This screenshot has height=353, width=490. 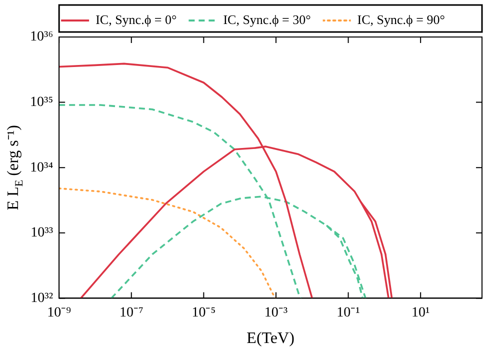 I want to click on x-tick-label: 10¹, so click(x=420, y=312).